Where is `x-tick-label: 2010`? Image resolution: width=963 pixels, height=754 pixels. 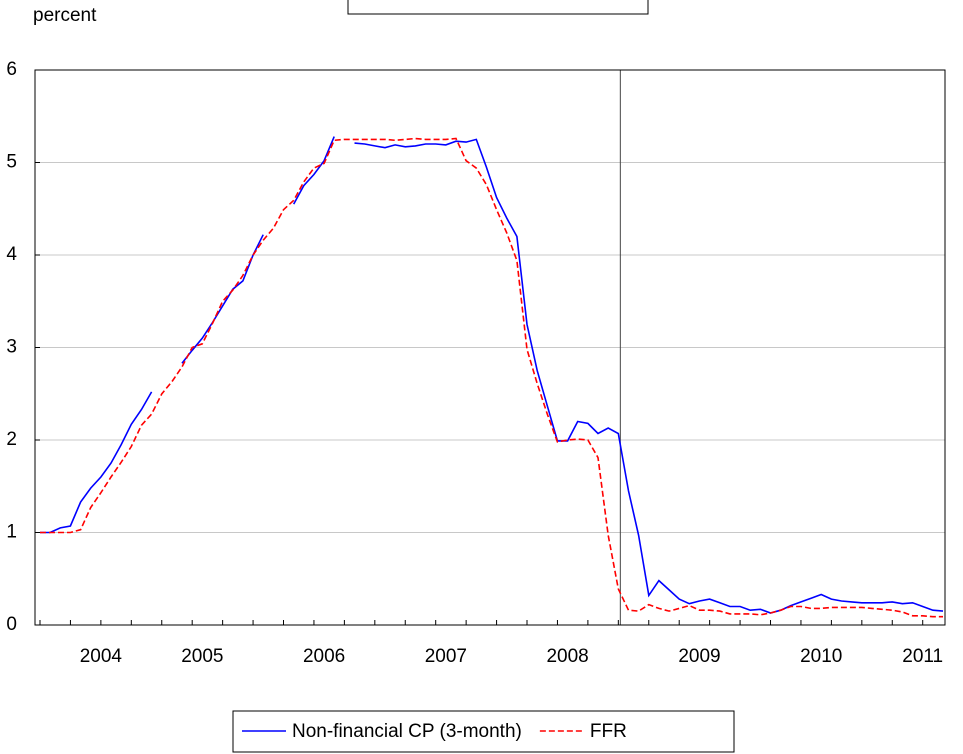
x-tick-label: 2010 is located at coordinates (821, 656).